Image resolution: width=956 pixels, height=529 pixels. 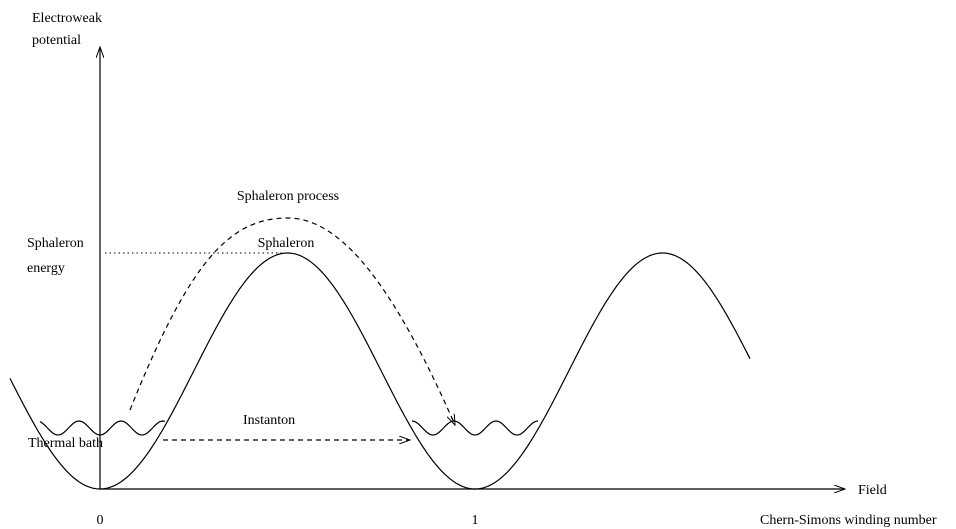 What do you see at coordinates (475, 520) in the screenshot?
I see `x-tick-label: 1` at bounding box center [475, 520].